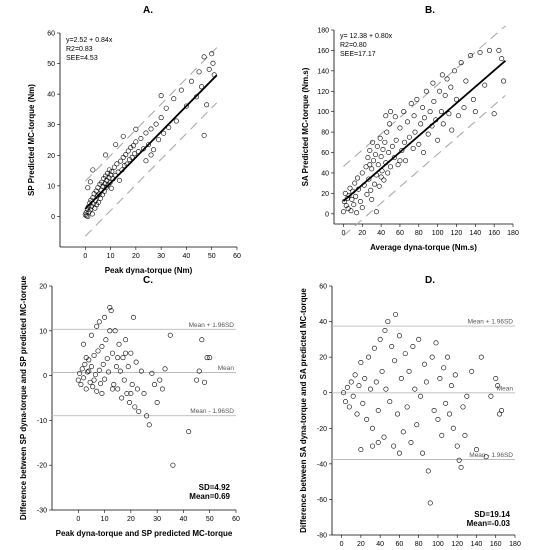 This screenshot has height=550, width=537. I want to click on y-tick-label: -60, so click(322, 500).